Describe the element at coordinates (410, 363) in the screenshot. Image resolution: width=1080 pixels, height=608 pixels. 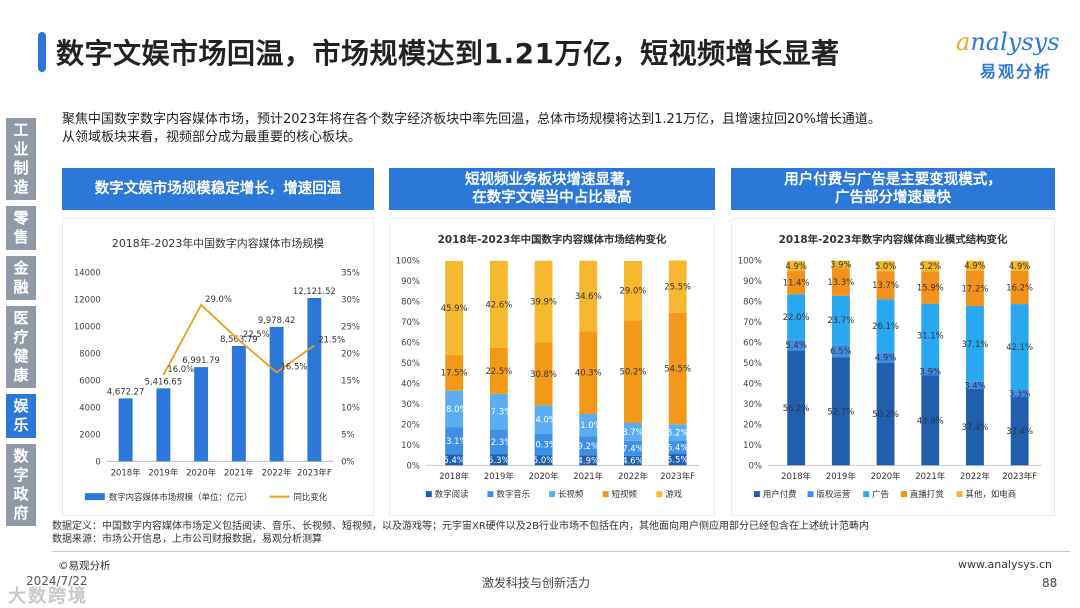
I see `y-tick-label: 50%` at that location.